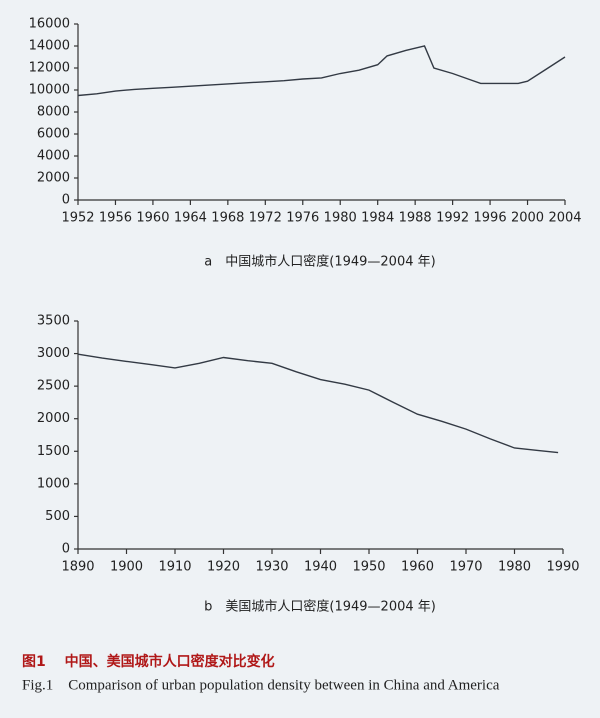 The width and height of the screenshot is (600, 718). Describe the element at coordinates (49, 68) in the screenshot. I see `y-tick-label: 12000` at that location.